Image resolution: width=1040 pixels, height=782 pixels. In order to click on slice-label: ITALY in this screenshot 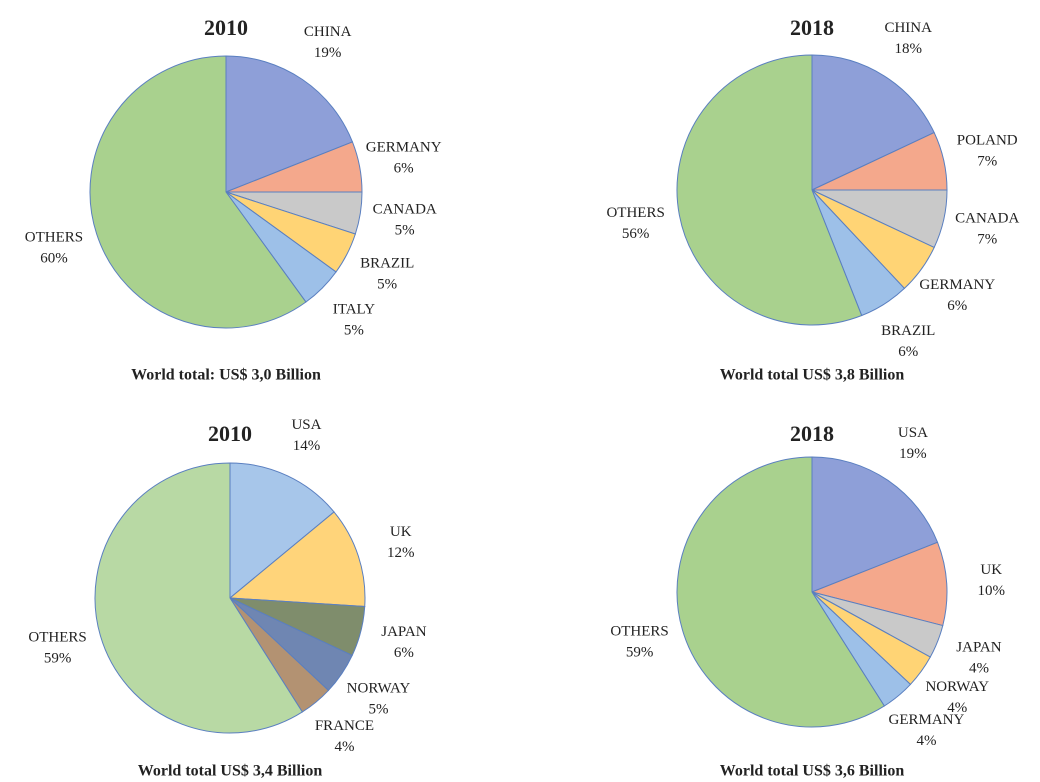, I will do `click(354, 309)`.